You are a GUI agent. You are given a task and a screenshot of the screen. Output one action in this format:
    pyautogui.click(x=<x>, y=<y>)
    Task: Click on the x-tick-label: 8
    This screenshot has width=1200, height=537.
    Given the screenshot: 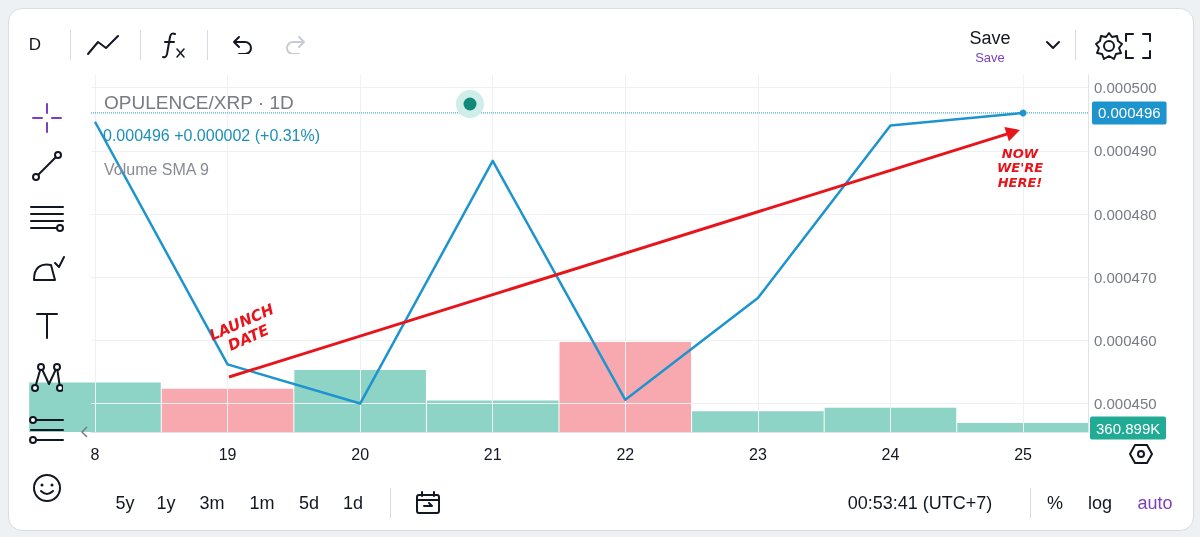 What is the action you would take?
    pyautogui.click(x=95, y=454)
    